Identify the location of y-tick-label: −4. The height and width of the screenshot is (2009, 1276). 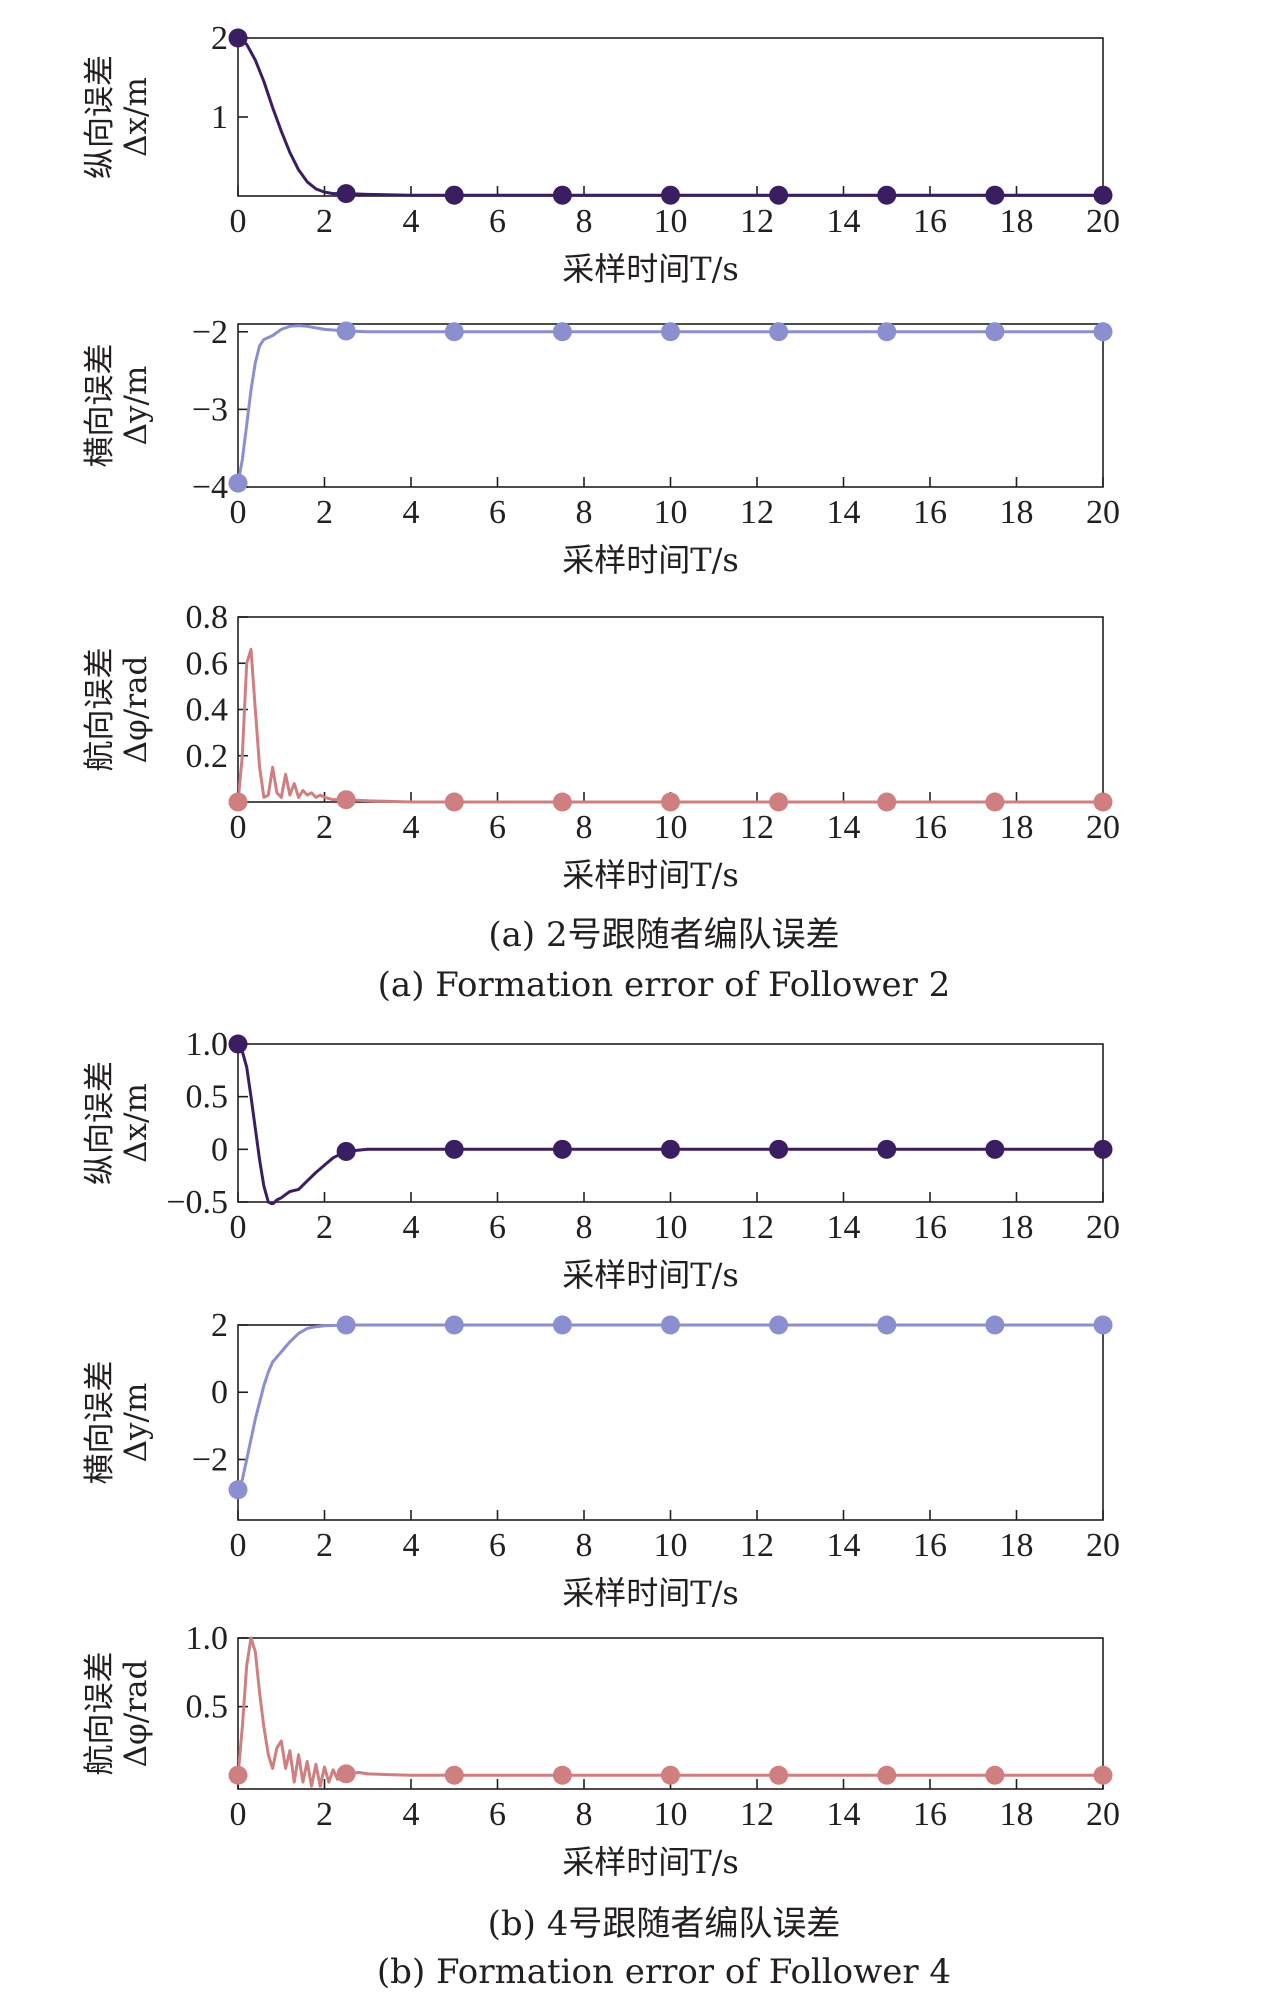
(210, 487).